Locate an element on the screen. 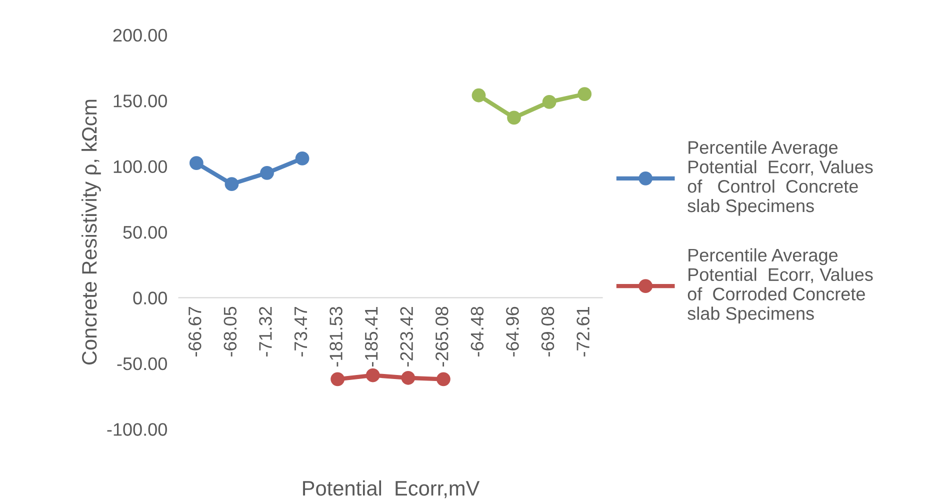 Image resolution: width=941 pixels, height=499 pixels. x-tick-label: -73.47 is located at coordinates (301, 331).